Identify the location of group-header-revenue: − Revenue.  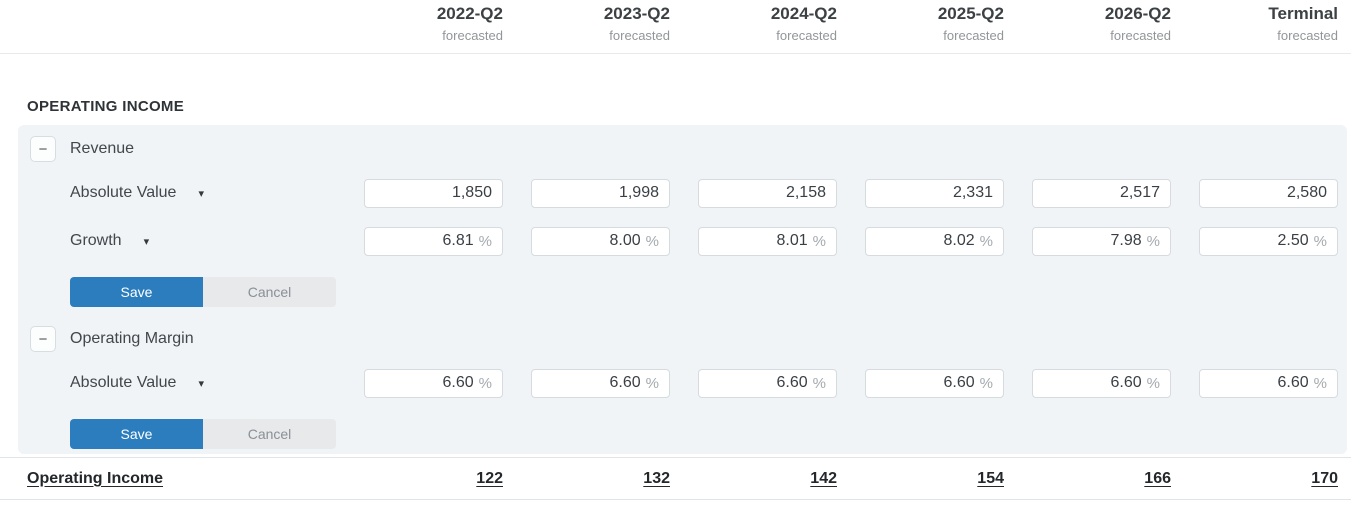
(688, 149).